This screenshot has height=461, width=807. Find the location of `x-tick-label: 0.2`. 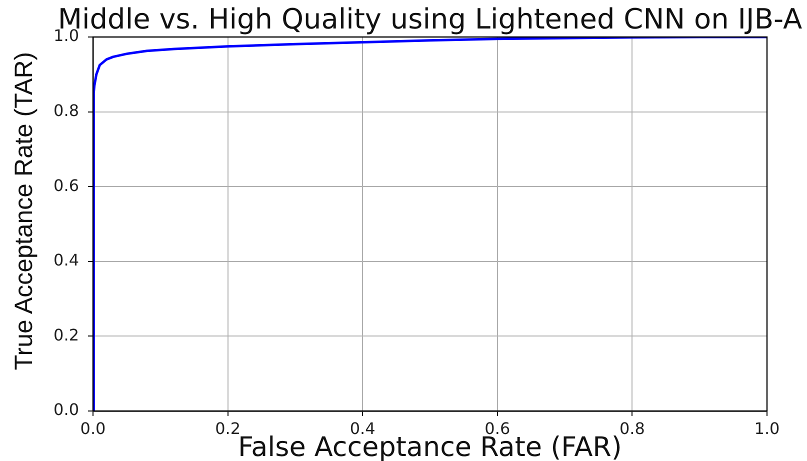

x-tick-label: 0.2 is located at coordinates (228, 428).